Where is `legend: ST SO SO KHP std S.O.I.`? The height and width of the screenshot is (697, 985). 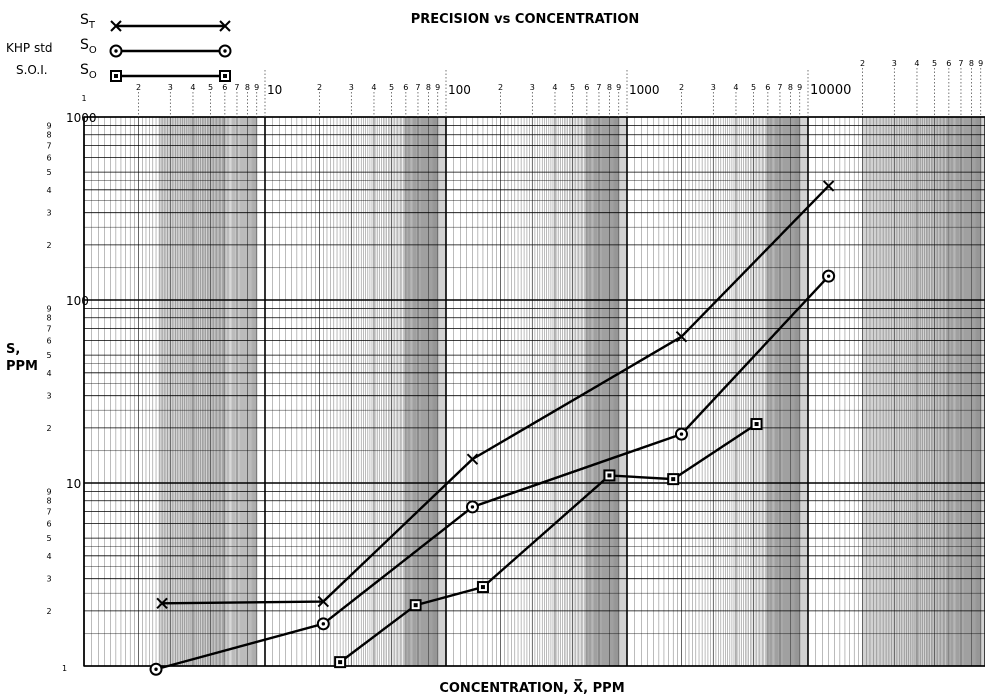 legend: ST SO SO KHP std S.O.I. is located at coordinates (119, 47).